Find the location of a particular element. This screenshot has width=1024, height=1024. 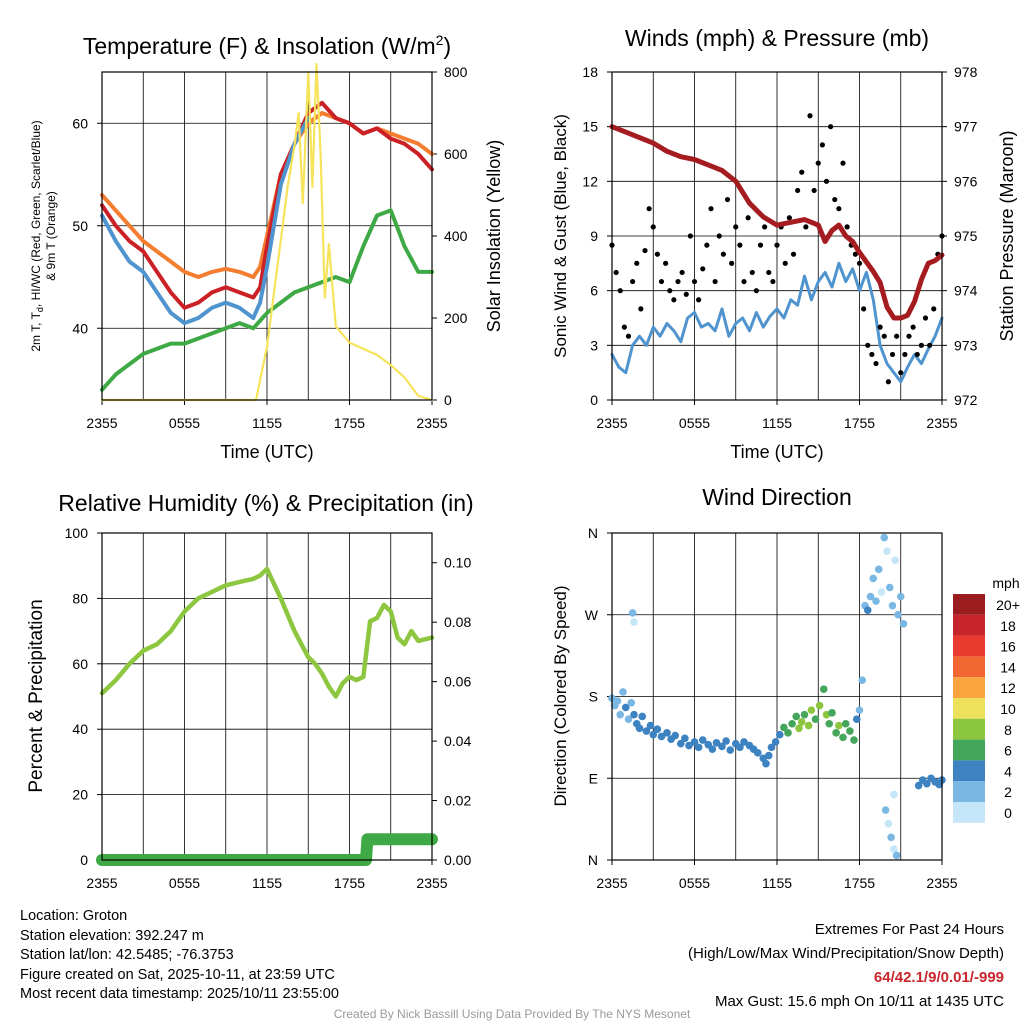

y2-tick-label: 600 is located at coordinates (456, 154).